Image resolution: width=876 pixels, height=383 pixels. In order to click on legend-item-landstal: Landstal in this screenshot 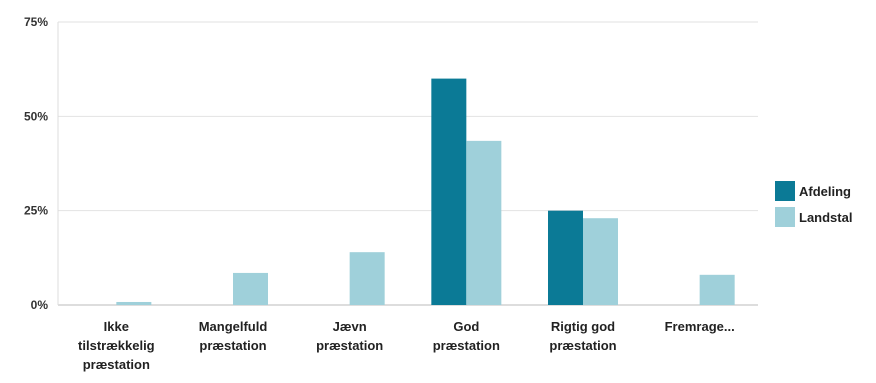, I will do `click(813, 217)`.